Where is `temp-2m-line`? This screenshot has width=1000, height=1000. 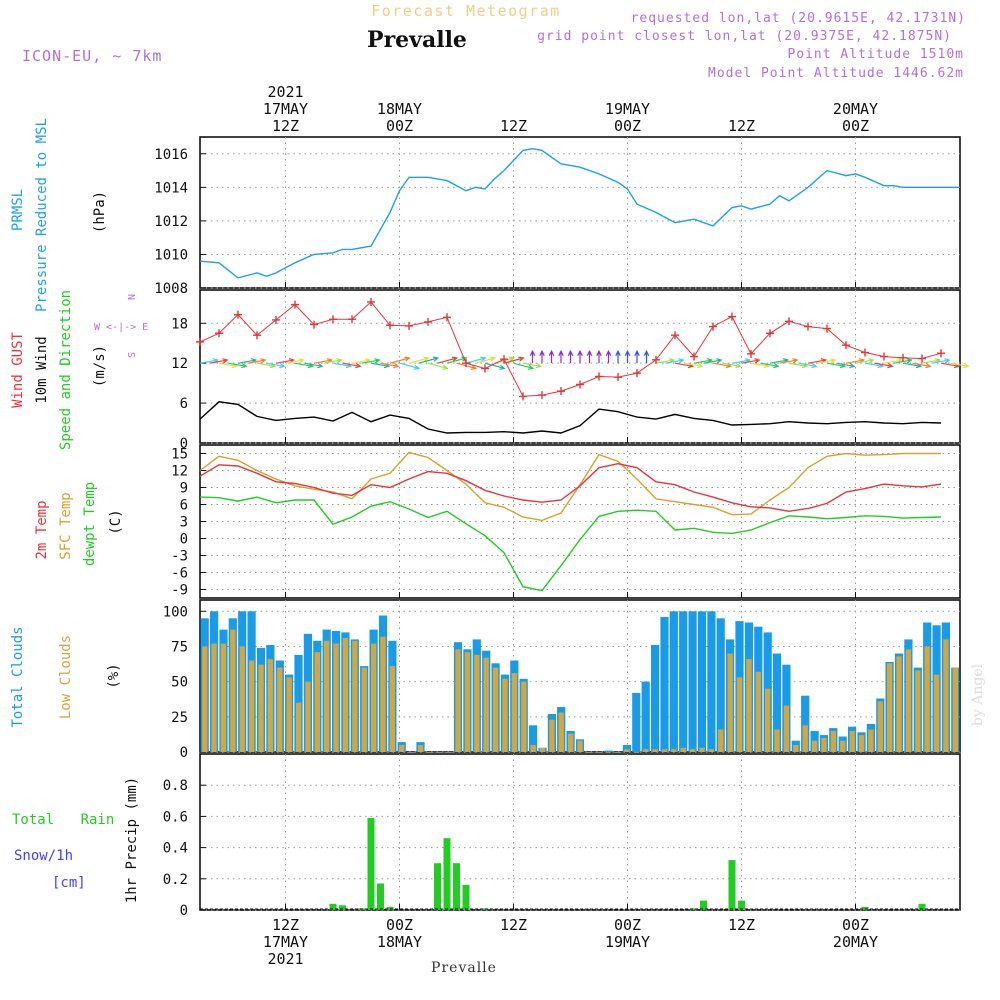
temp-2m-line is located at coordinates (570, 487).